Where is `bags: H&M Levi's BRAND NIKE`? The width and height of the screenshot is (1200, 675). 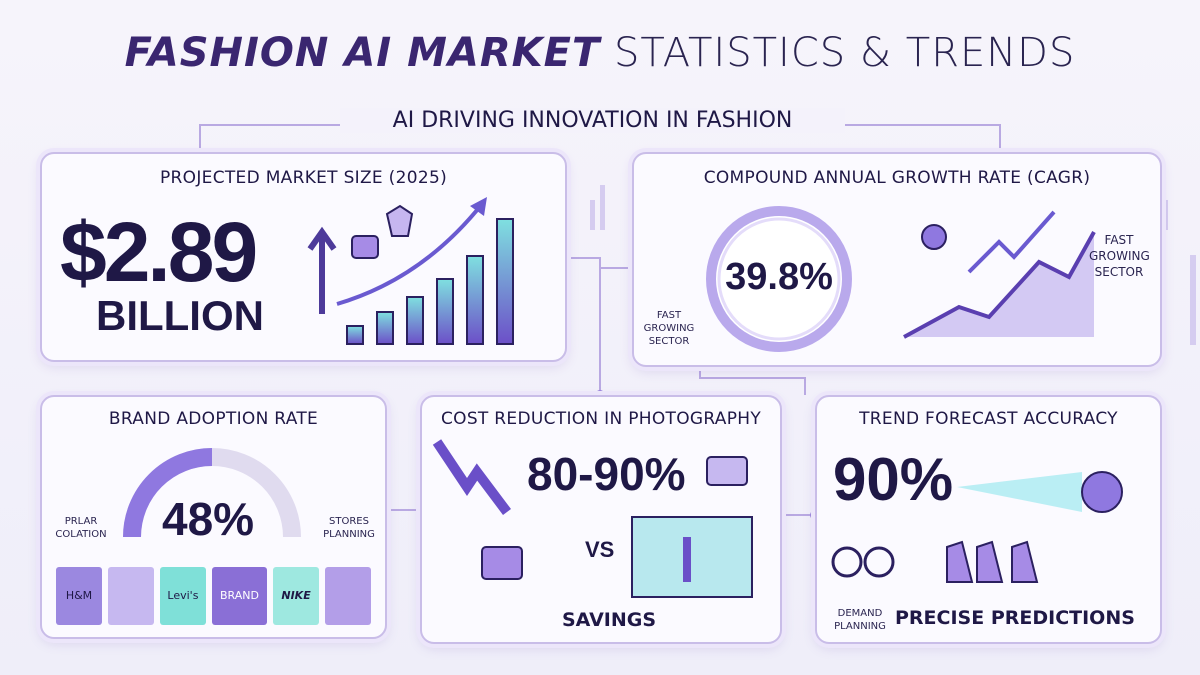 bags: H&M Levi's BRAND NIKE is located at coordinates (213, 596).